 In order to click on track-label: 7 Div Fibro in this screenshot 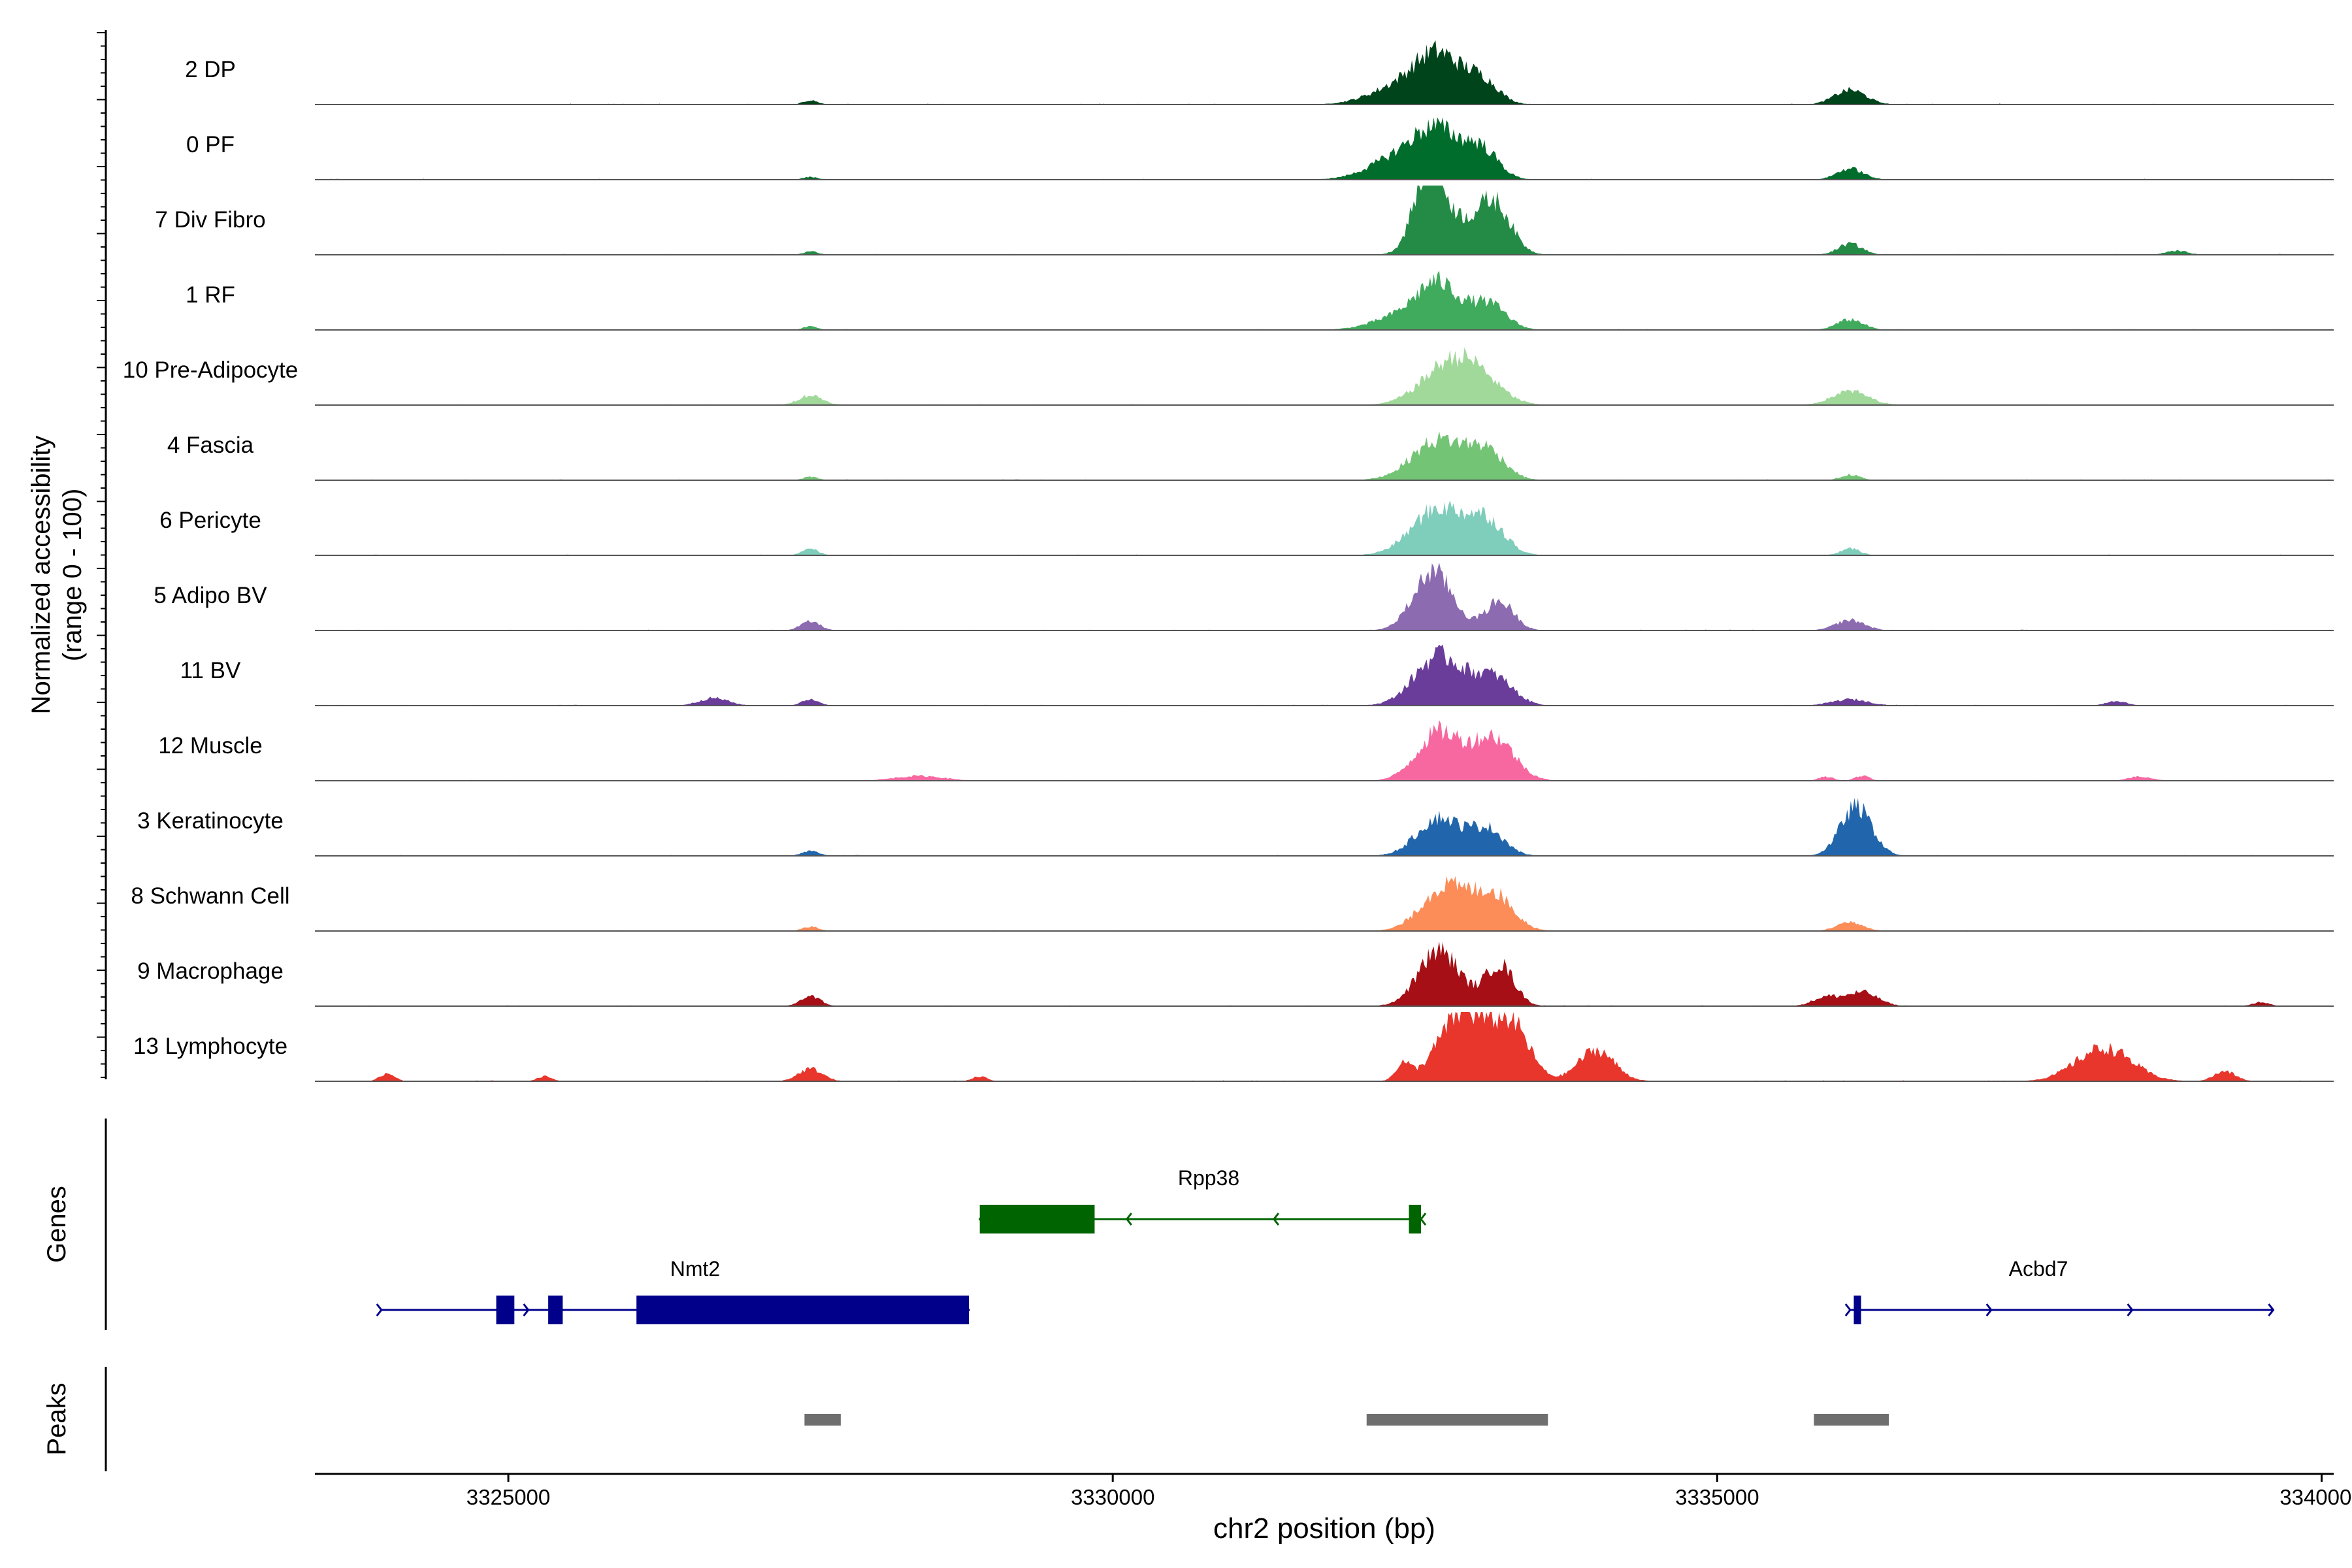, I will do `click(210, 220)`.